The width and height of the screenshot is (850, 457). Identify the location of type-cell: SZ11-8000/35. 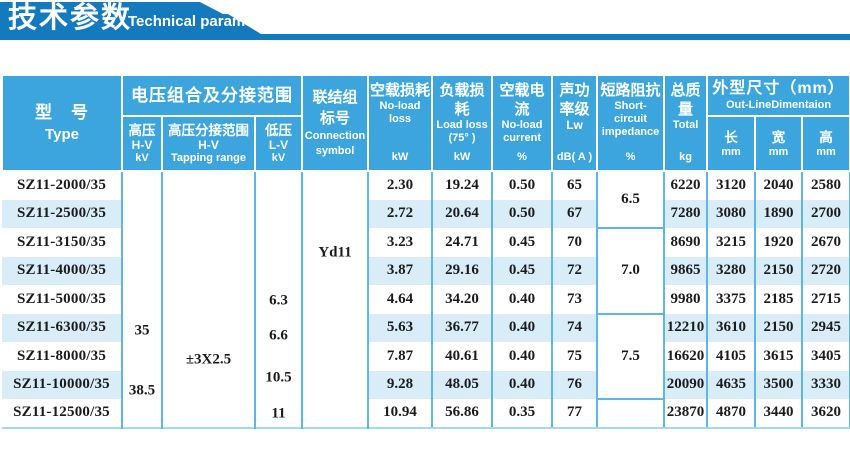
(62, 356).